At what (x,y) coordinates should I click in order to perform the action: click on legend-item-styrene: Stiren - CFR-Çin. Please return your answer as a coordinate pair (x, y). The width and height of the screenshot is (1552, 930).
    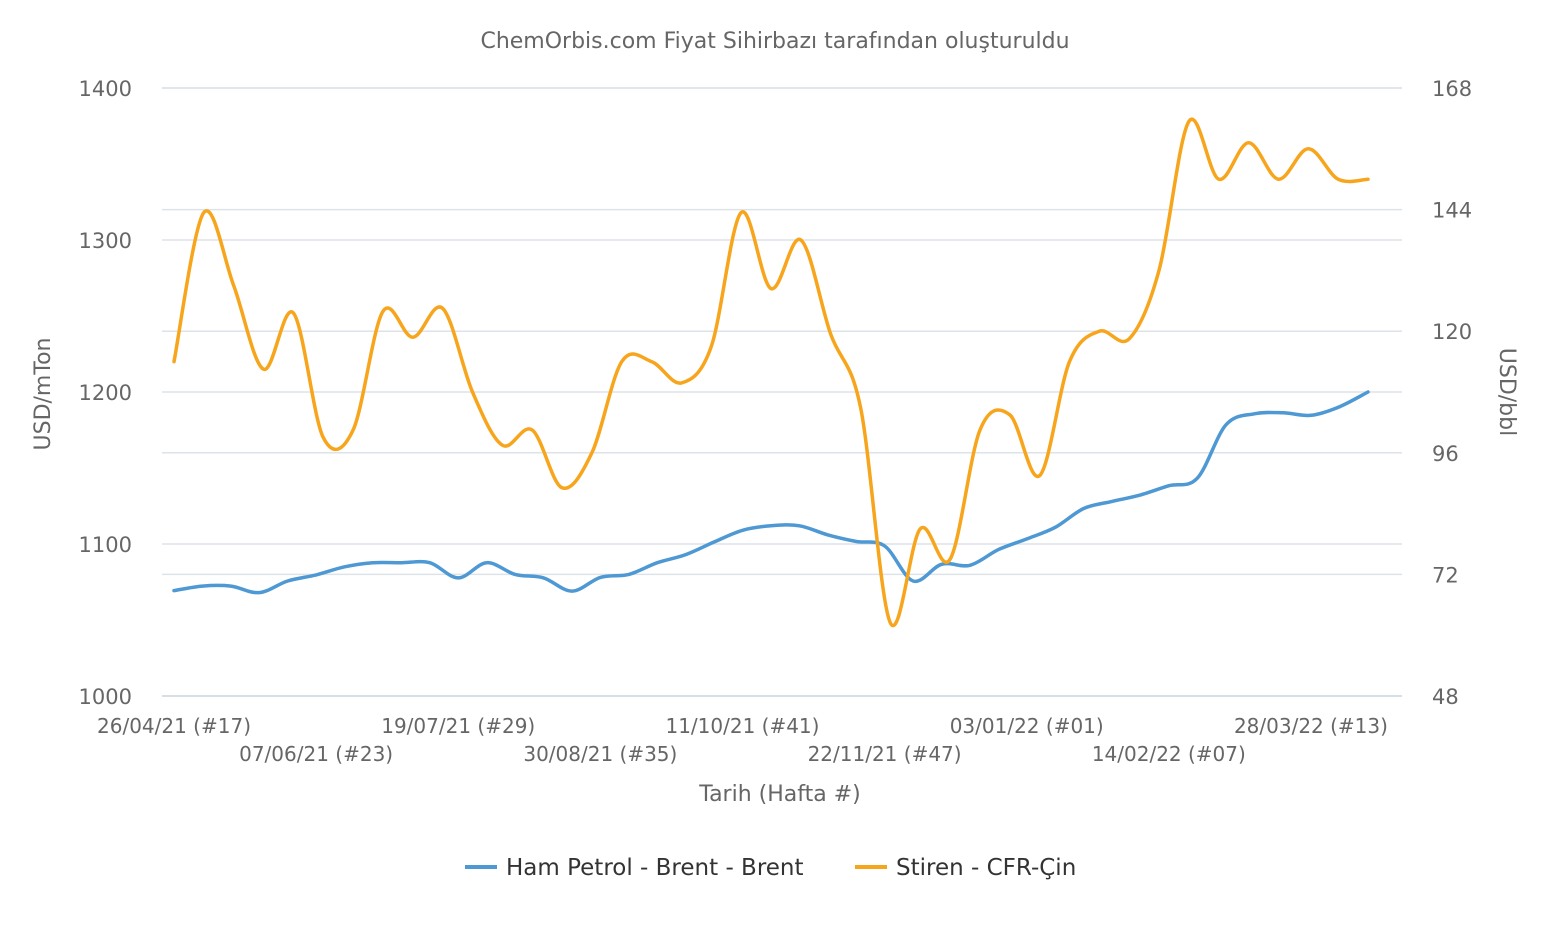
    Looking at the image, I should click on (965, 868).